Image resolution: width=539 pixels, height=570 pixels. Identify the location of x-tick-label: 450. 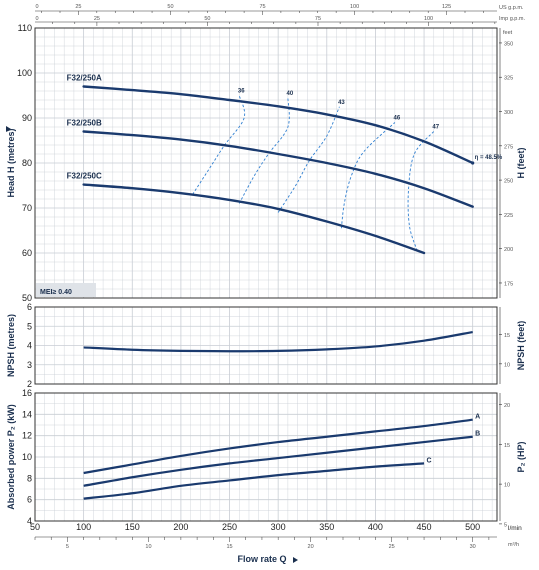
(424, 527).